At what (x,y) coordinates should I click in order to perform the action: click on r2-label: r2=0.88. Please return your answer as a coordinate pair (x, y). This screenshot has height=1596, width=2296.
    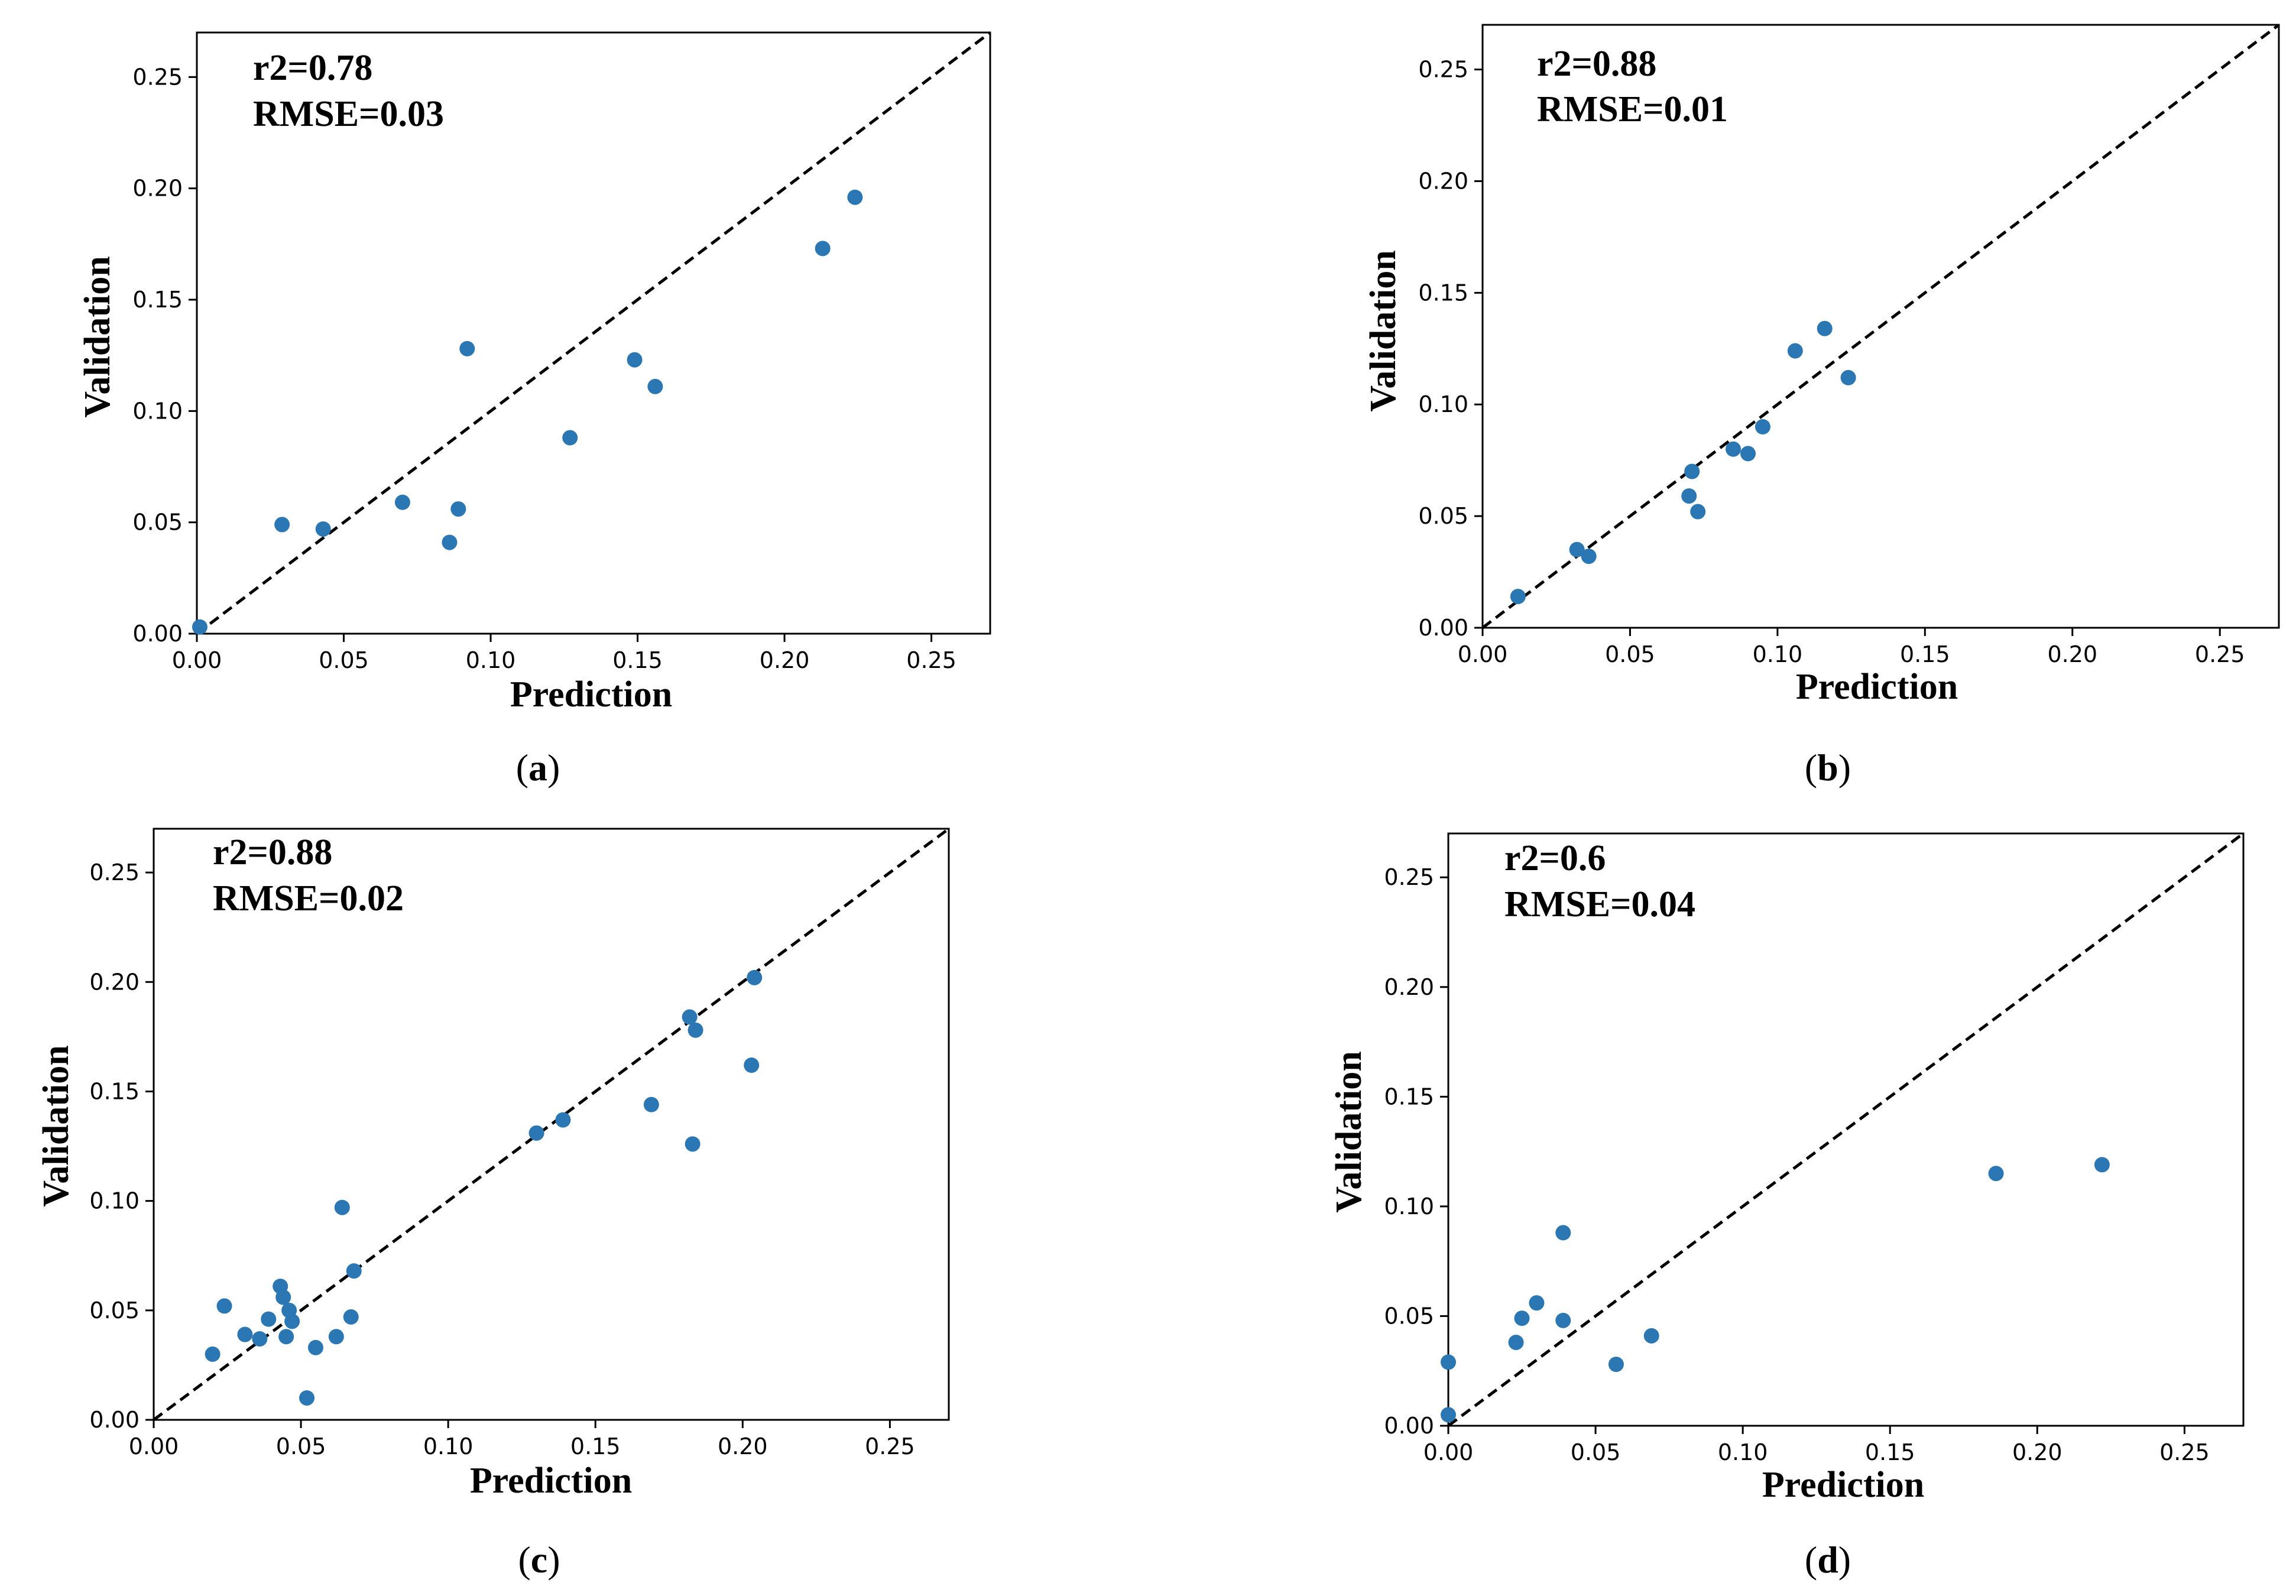
    Looking at the image, I should click on (1596, 64).